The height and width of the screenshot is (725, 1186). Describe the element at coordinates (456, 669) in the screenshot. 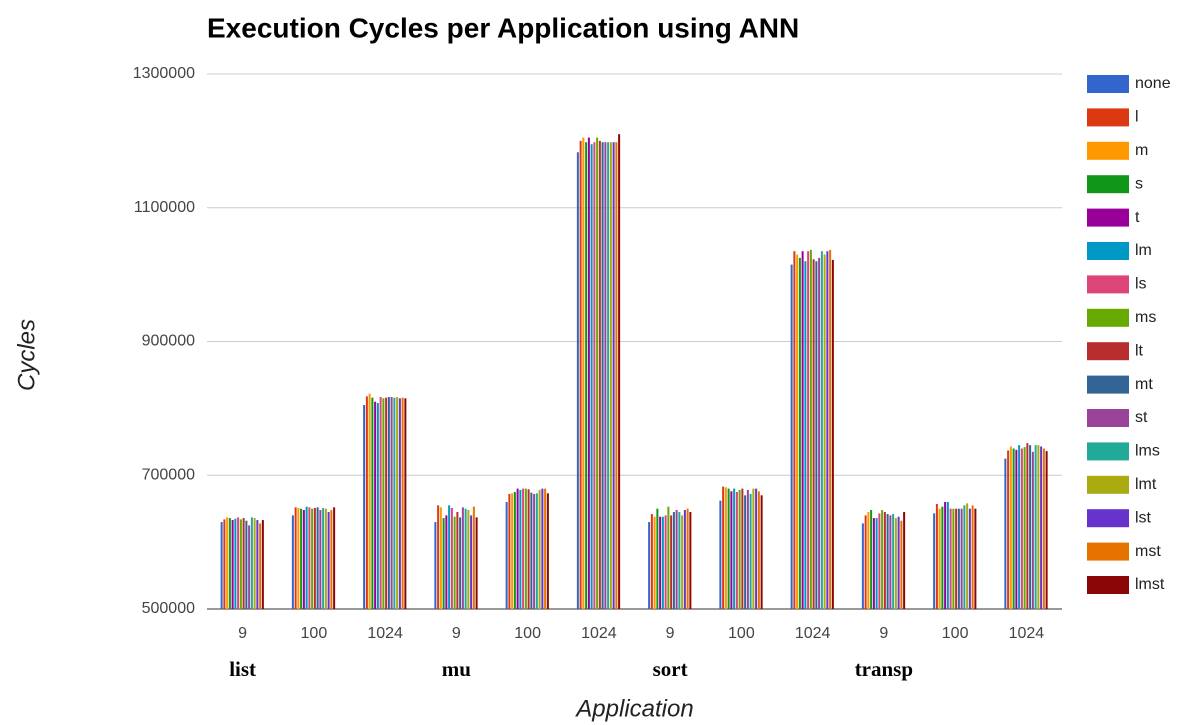

I see `group-label: mu` at that location.